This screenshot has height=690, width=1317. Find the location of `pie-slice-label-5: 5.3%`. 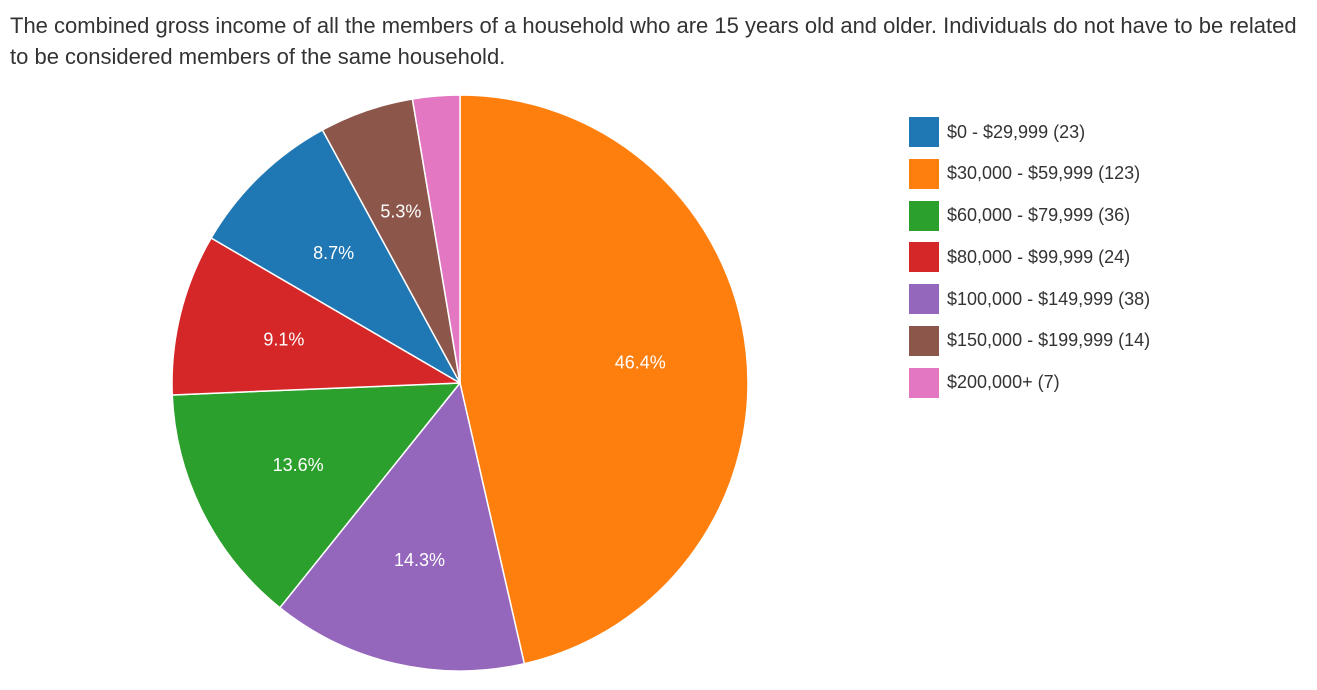

pie-slice-label-5: 5.3% is located at coordinates (400, 211).